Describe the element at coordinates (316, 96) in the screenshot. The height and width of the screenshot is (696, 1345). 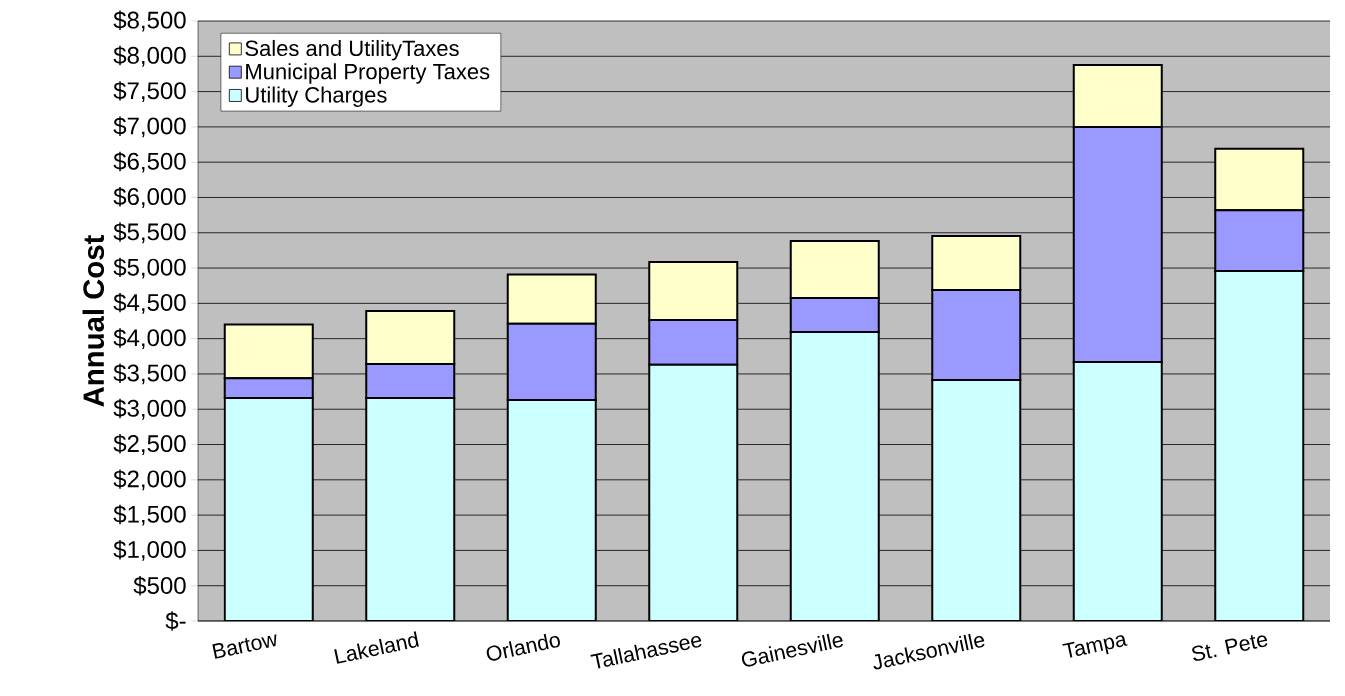
I see `legend-label: Utility Charges` at that location.